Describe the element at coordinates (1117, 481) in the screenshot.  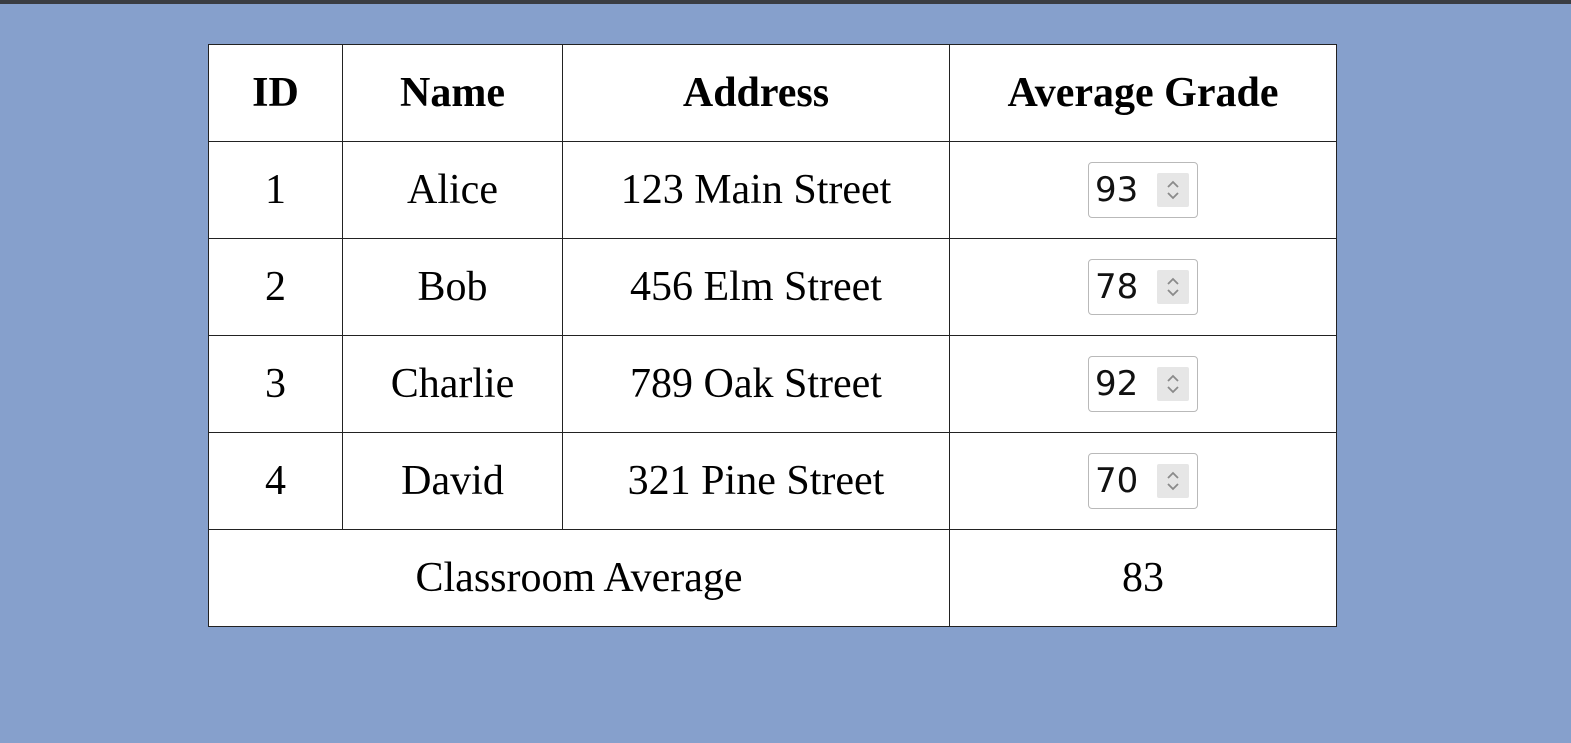
I see `grade-value: 70` at that location.